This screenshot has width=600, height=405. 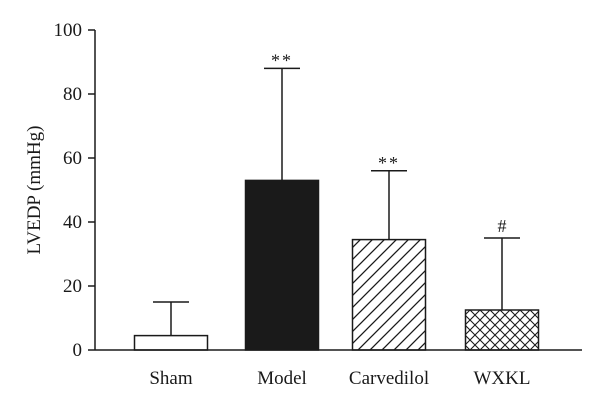 What do you see at coordinates (72, 94) in the screenshot?
I see `y-tick-label: 80` at bounding box center [72, 94].